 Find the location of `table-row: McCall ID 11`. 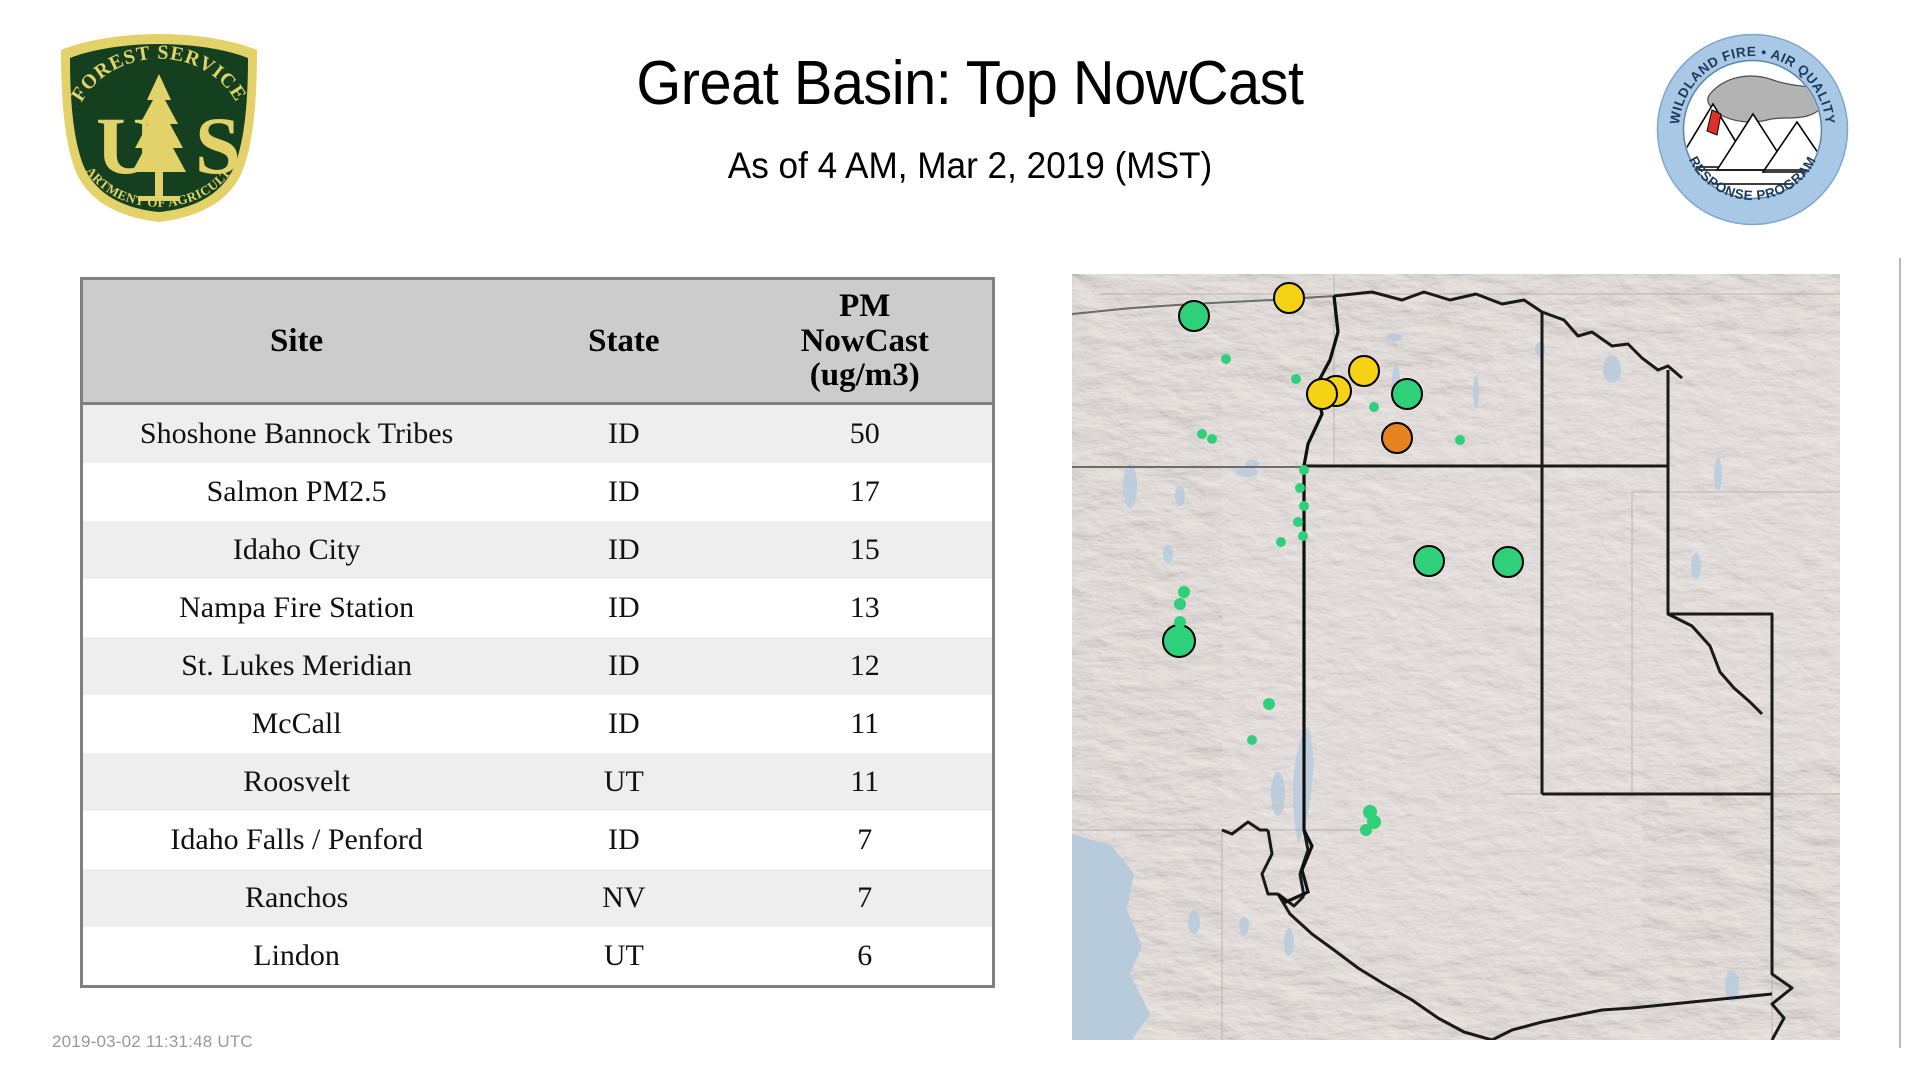

table-row: McCall ID 11 is located at coordinates (537, 724).